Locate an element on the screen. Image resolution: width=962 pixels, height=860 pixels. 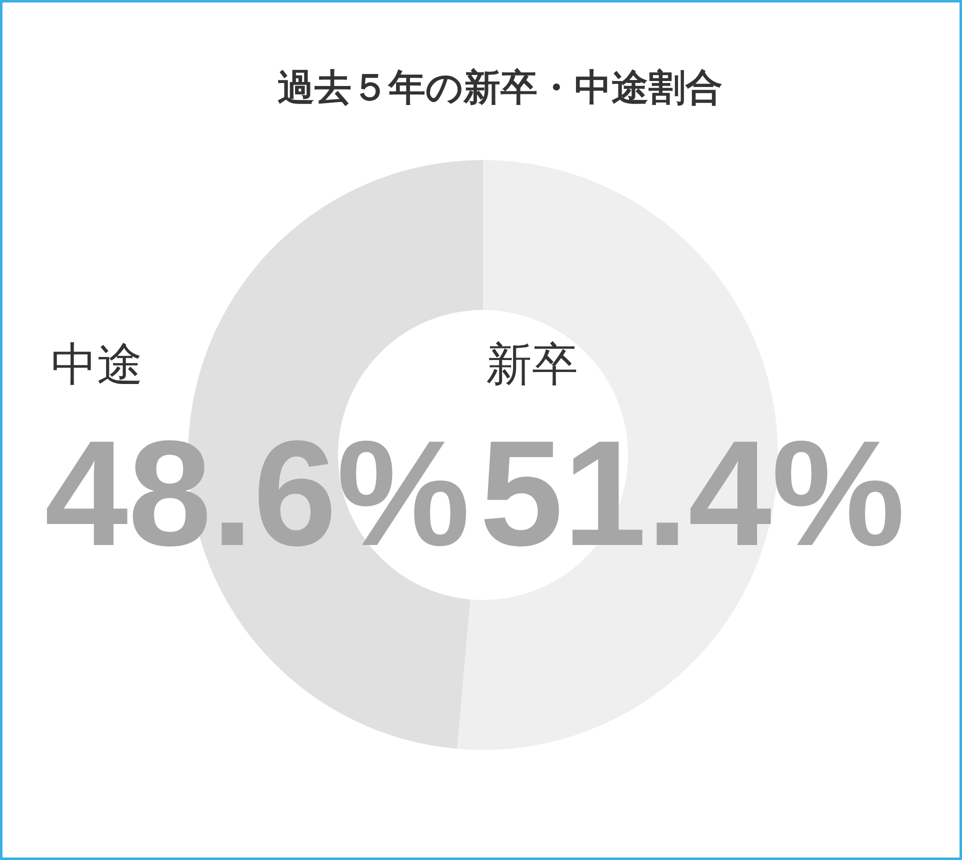
data-label: 51.4% is located at coordinates (692, 493).